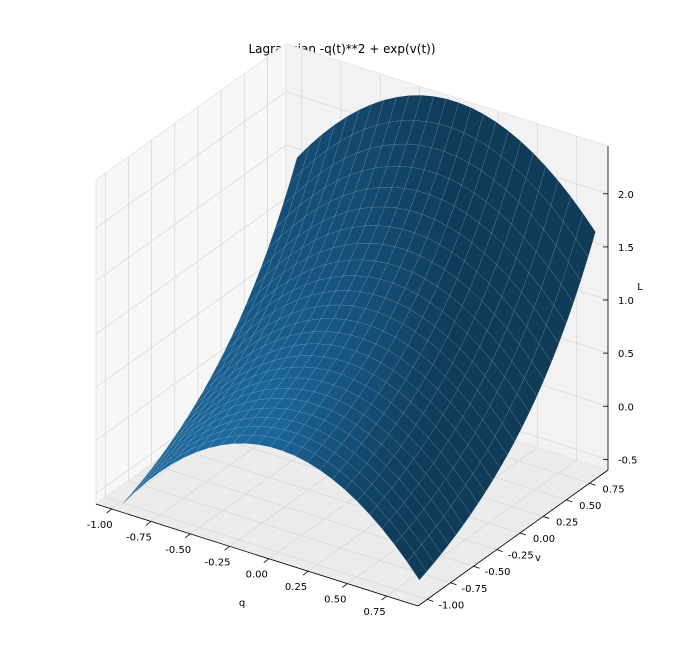 Image resolution: width=683 pixels, height=666 pixels. What do you see at coordinates (626, 195) in the screenshot?
I see `z-tick-label: 2.0` at bounding box center [626, 195].